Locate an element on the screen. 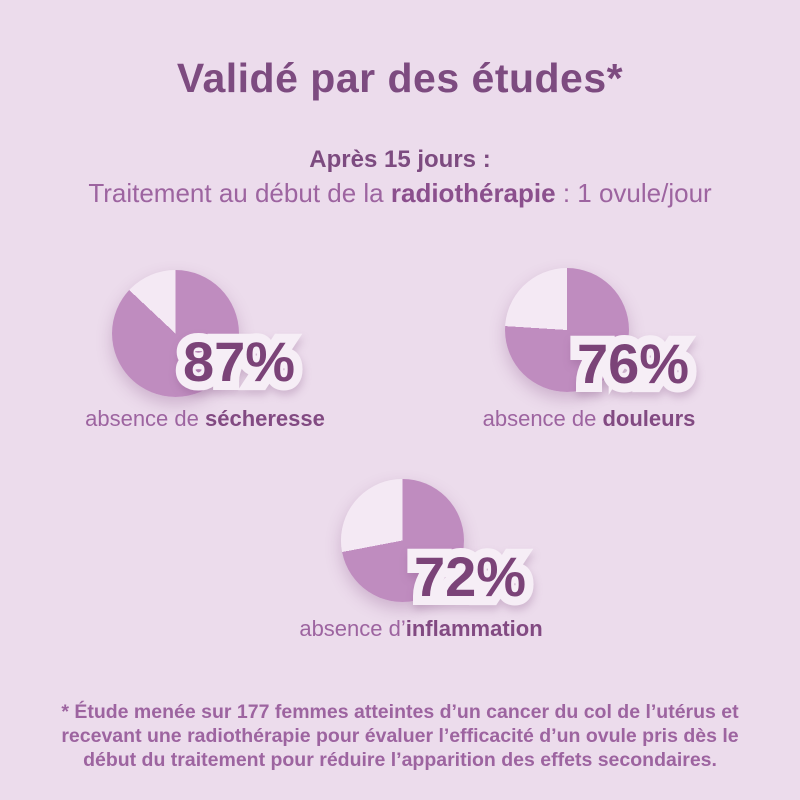 The width and height of the screenshot is (800, 800). percent-value-inflammation: 72% 72% is located at coordinates (470, 577).